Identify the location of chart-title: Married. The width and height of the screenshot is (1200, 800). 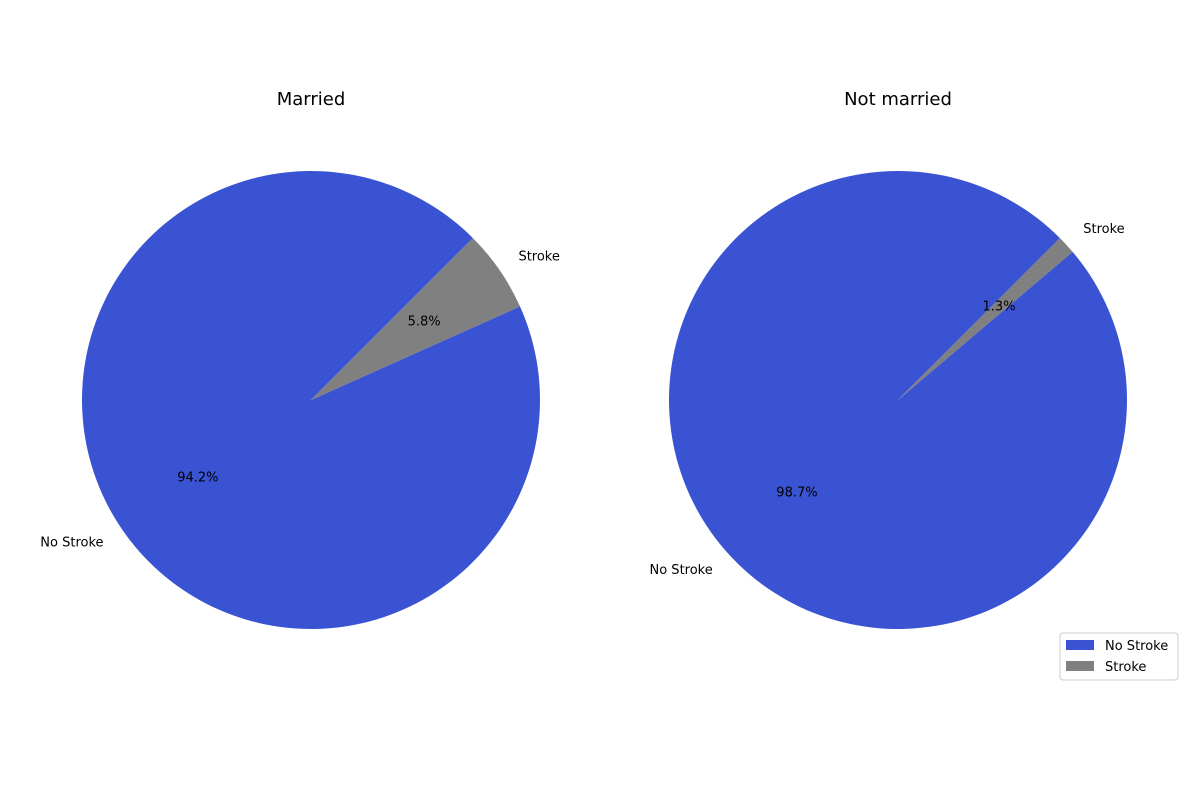
(311, 99).